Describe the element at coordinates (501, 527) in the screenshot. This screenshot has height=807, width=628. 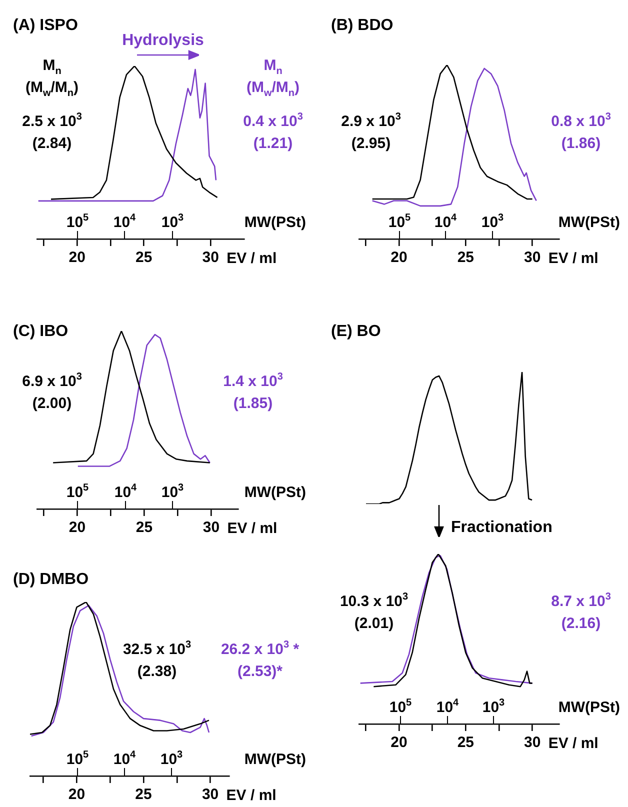
I see `text: Fractionation` at that location.